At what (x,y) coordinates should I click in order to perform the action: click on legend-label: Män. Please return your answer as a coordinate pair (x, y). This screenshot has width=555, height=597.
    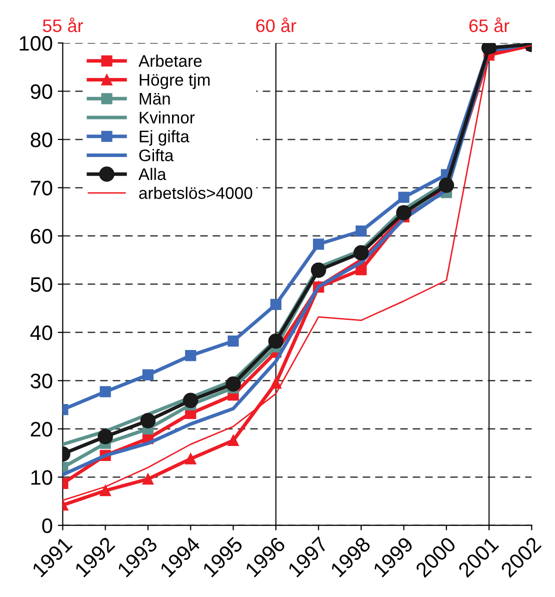
    Looking at the image, I should click on (155, 99).